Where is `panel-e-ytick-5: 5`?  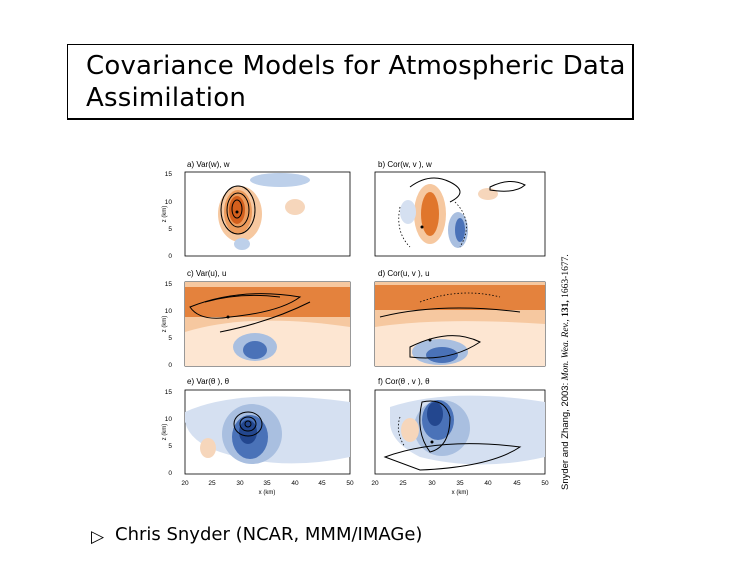
panel-e-ytick-5: 5 is located at coordinates (170, 446).